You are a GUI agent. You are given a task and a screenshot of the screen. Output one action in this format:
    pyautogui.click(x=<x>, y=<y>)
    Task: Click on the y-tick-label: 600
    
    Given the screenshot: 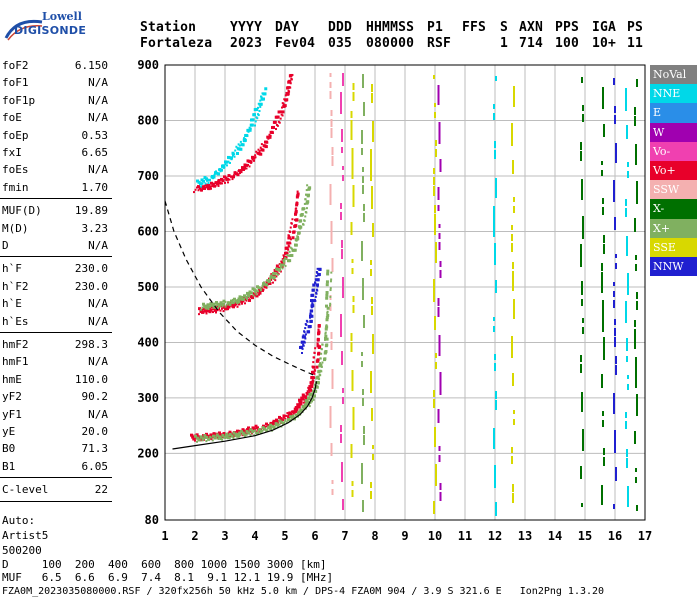 What is the action you would take?
    pyautogui.click(x=148, y=231)
    